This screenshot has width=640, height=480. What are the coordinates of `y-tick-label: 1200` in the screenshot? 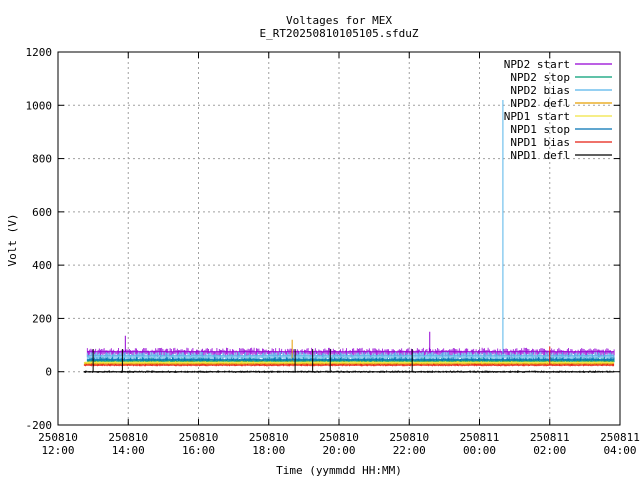 It's located at (39, 52).